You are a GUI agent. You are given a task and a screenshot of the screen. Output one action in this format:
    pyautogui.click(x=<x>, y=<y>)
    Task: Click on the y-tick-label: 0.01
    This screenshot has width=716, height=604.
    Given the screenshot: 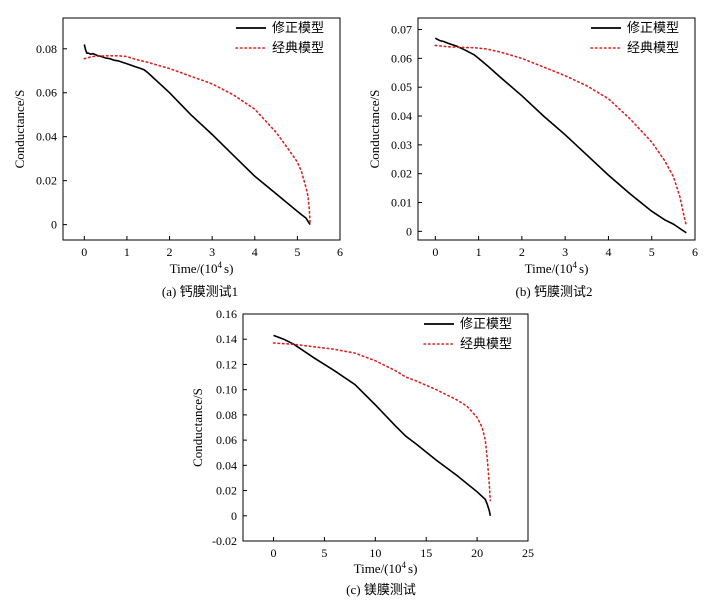 What is the action you would take?
    pyautogui.click(x=401, y=203)
    